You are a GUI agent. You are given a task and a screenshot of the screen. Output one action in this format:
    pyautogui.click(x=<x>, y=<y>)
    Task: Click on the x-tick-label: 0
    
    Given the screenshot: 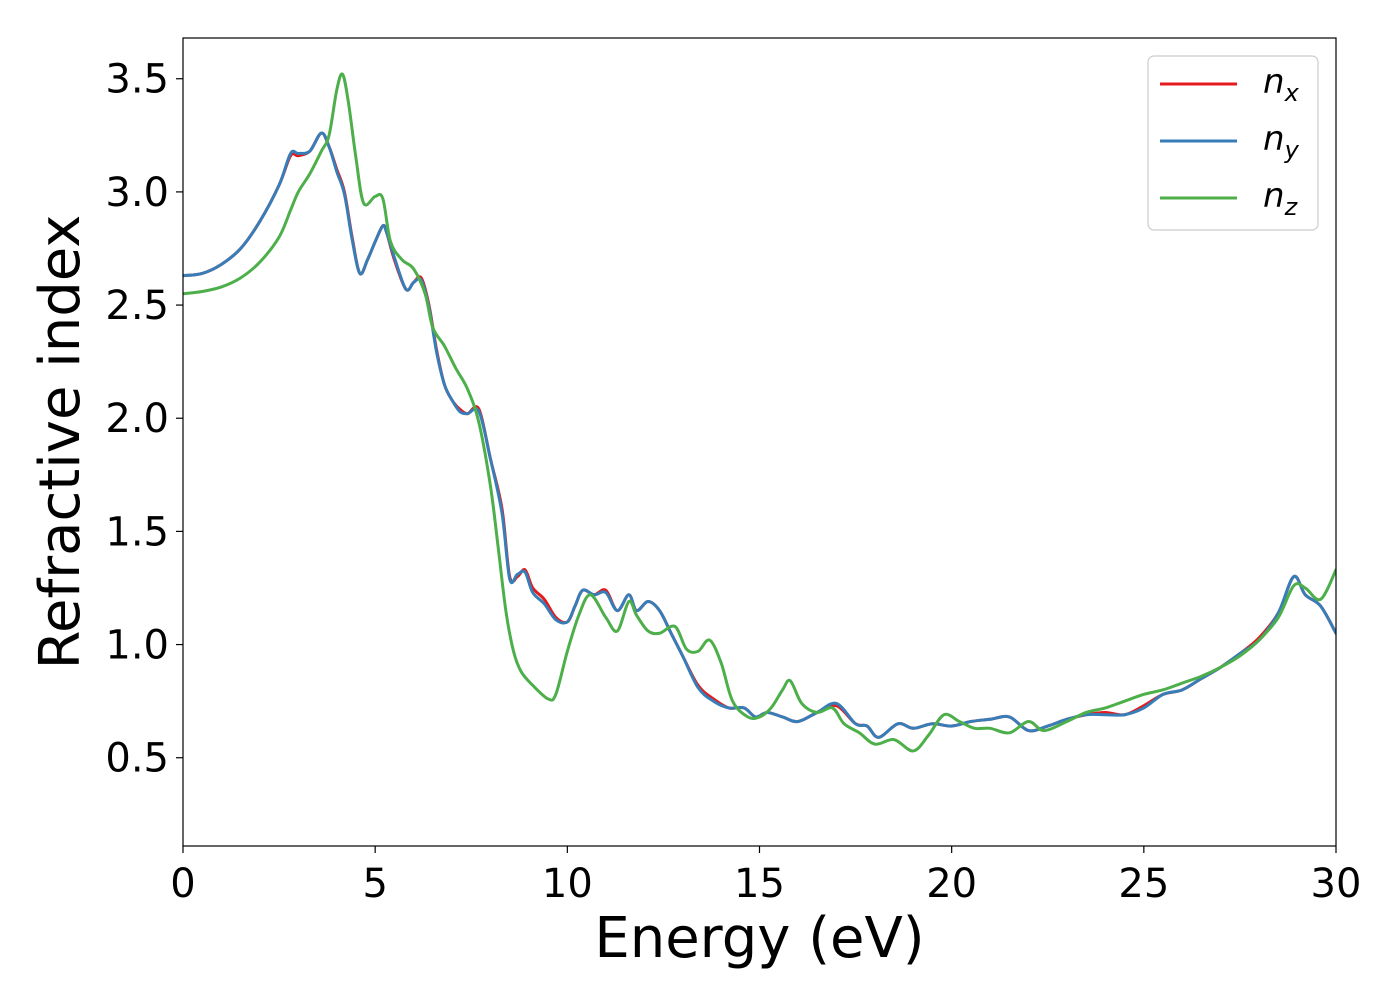 What is the action you would take?
    pyautogui.click(x=182, y=884)
    